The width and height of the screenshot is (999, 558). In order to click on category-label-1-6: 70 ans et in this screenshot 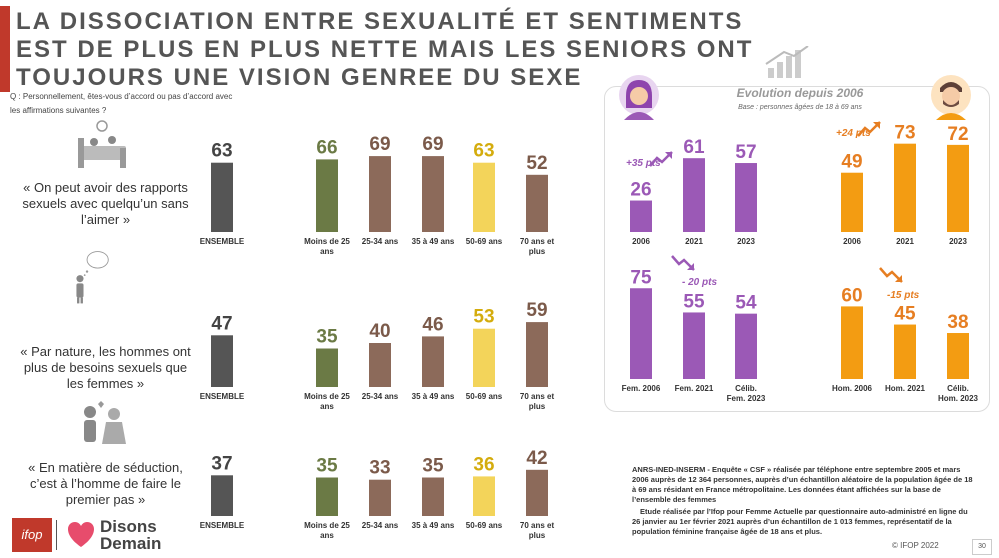, I will do `click(537, 241)`.